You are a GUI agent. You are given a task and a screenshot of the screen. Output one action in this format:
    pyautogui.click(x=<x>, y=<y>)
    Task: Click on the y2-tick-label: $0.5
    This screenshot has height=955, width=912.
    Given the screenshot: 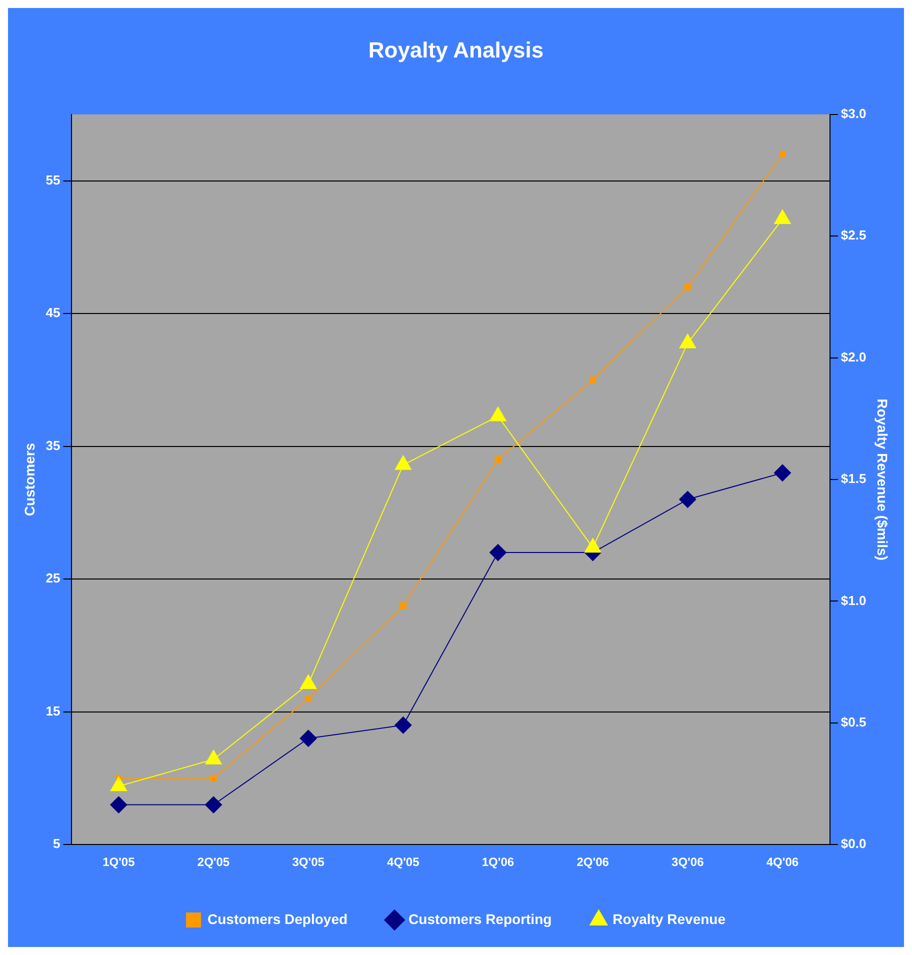 What is the action you would take?
    pyautogui.click(x=853, y=722)
    